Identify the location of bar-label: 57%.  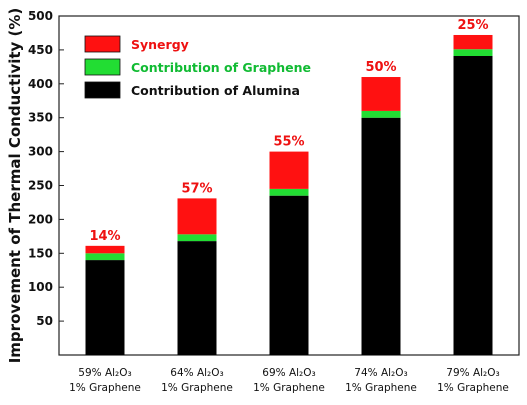
(196, 188).